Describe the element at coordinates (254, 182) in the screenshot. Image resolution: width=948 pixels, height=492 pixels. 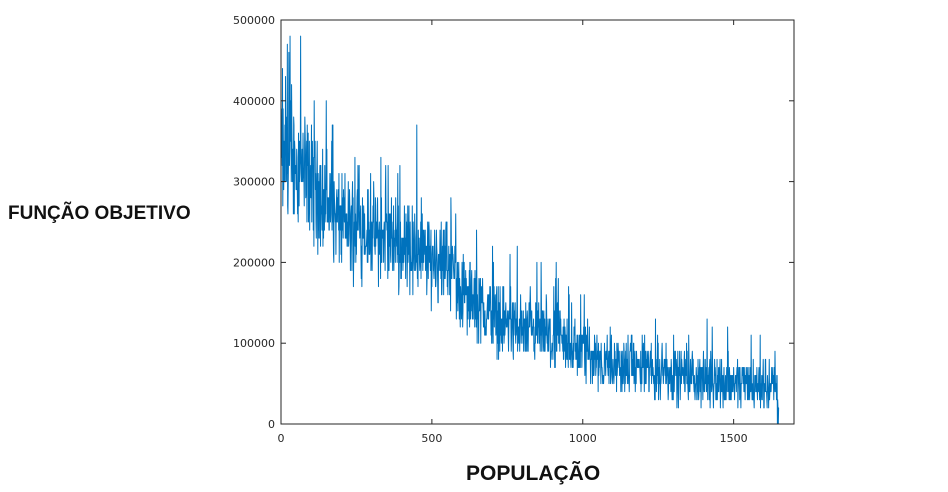
I see `y-tick-label: 300000` at that location.